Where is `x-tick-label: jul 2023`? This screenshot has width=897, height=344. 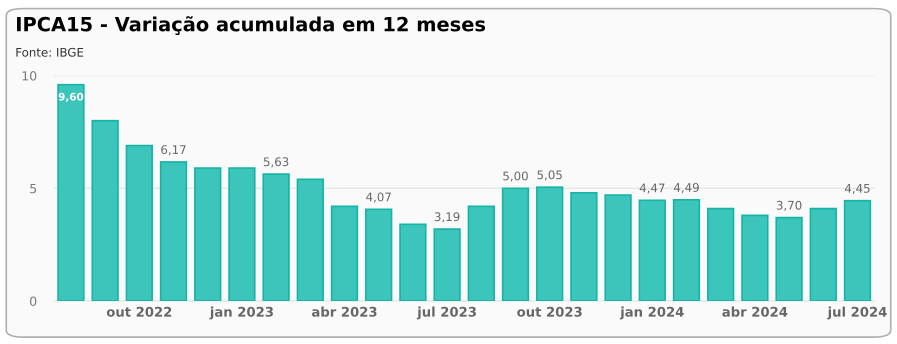
x-tick-label: jul 2023 is located at coordinates (446, 313).